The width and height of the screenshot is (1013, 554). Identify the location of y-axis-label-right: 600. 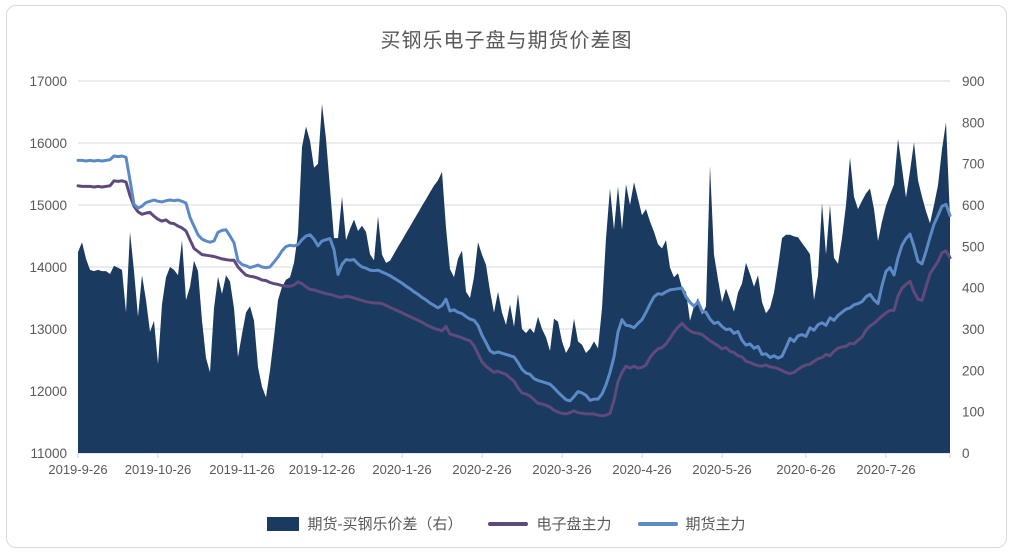
(973, 205).